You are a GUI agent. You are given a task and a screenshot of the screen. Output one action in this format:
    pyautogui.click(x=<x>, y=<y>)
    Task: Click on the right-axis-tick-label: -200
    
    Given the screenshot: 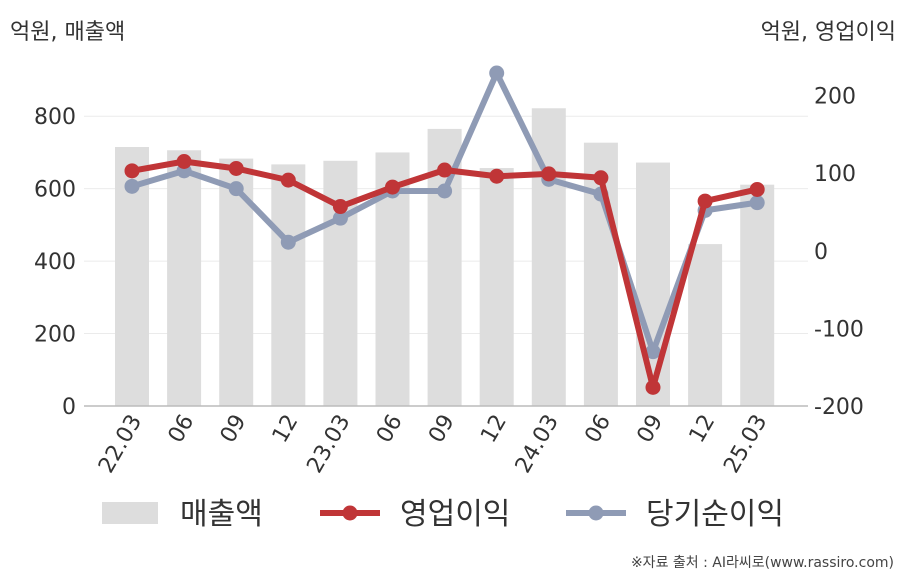 What is the action you would take?
    pyautogui.click(x=839, y=407)
    